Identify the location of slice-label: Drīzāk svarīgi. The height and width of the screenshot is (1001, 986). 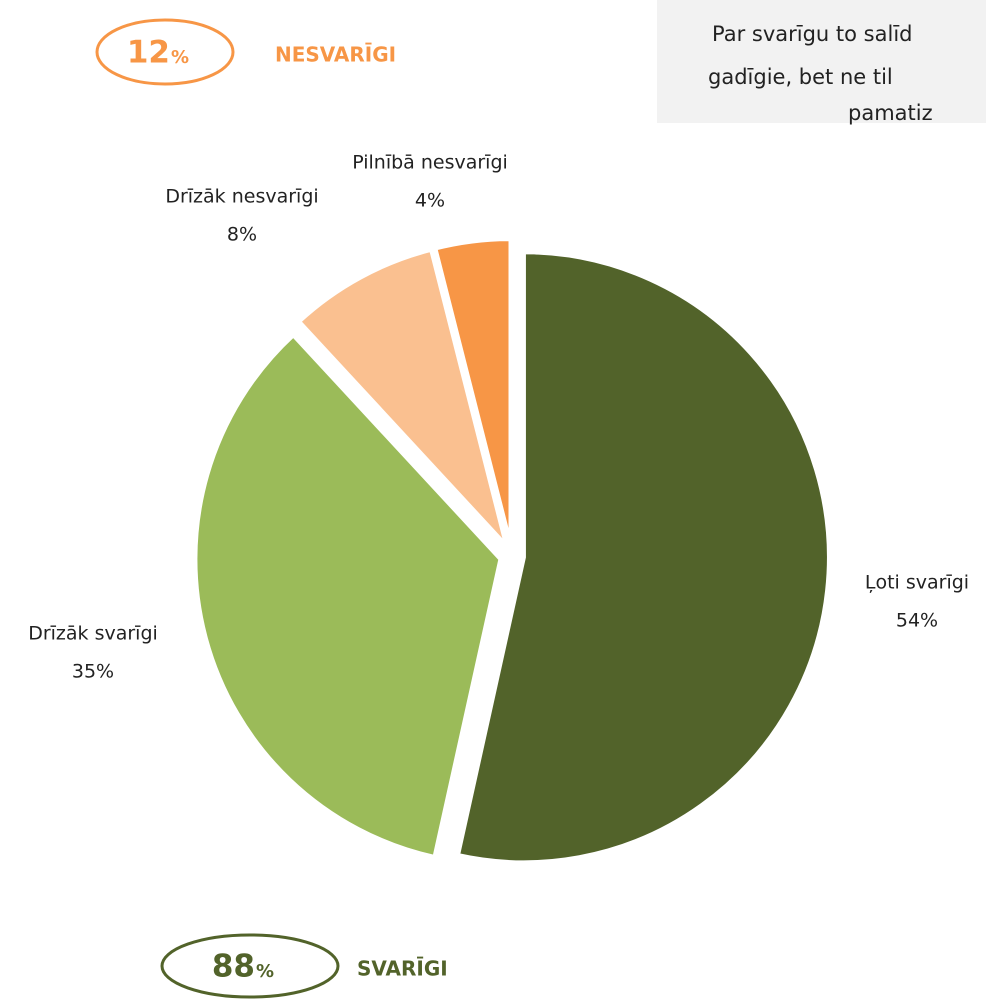
(93, 634).